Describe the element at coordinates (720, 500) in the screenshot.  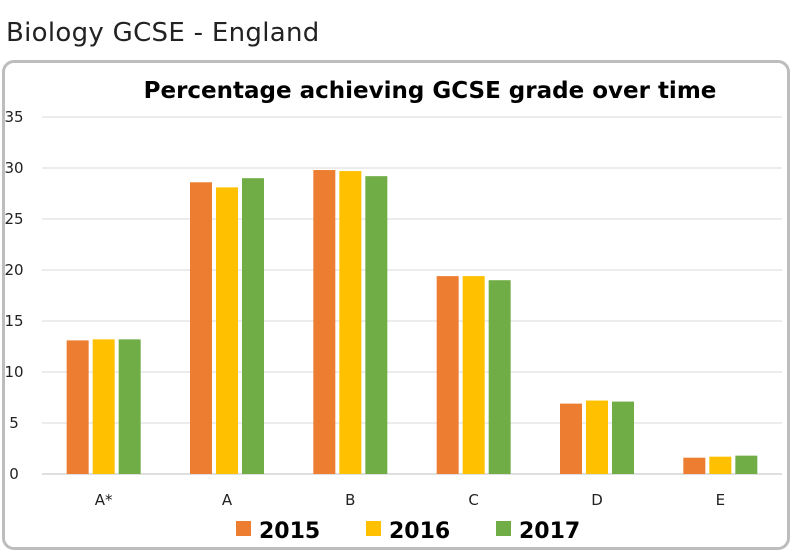
I see `x-tick-label: E` at that location.